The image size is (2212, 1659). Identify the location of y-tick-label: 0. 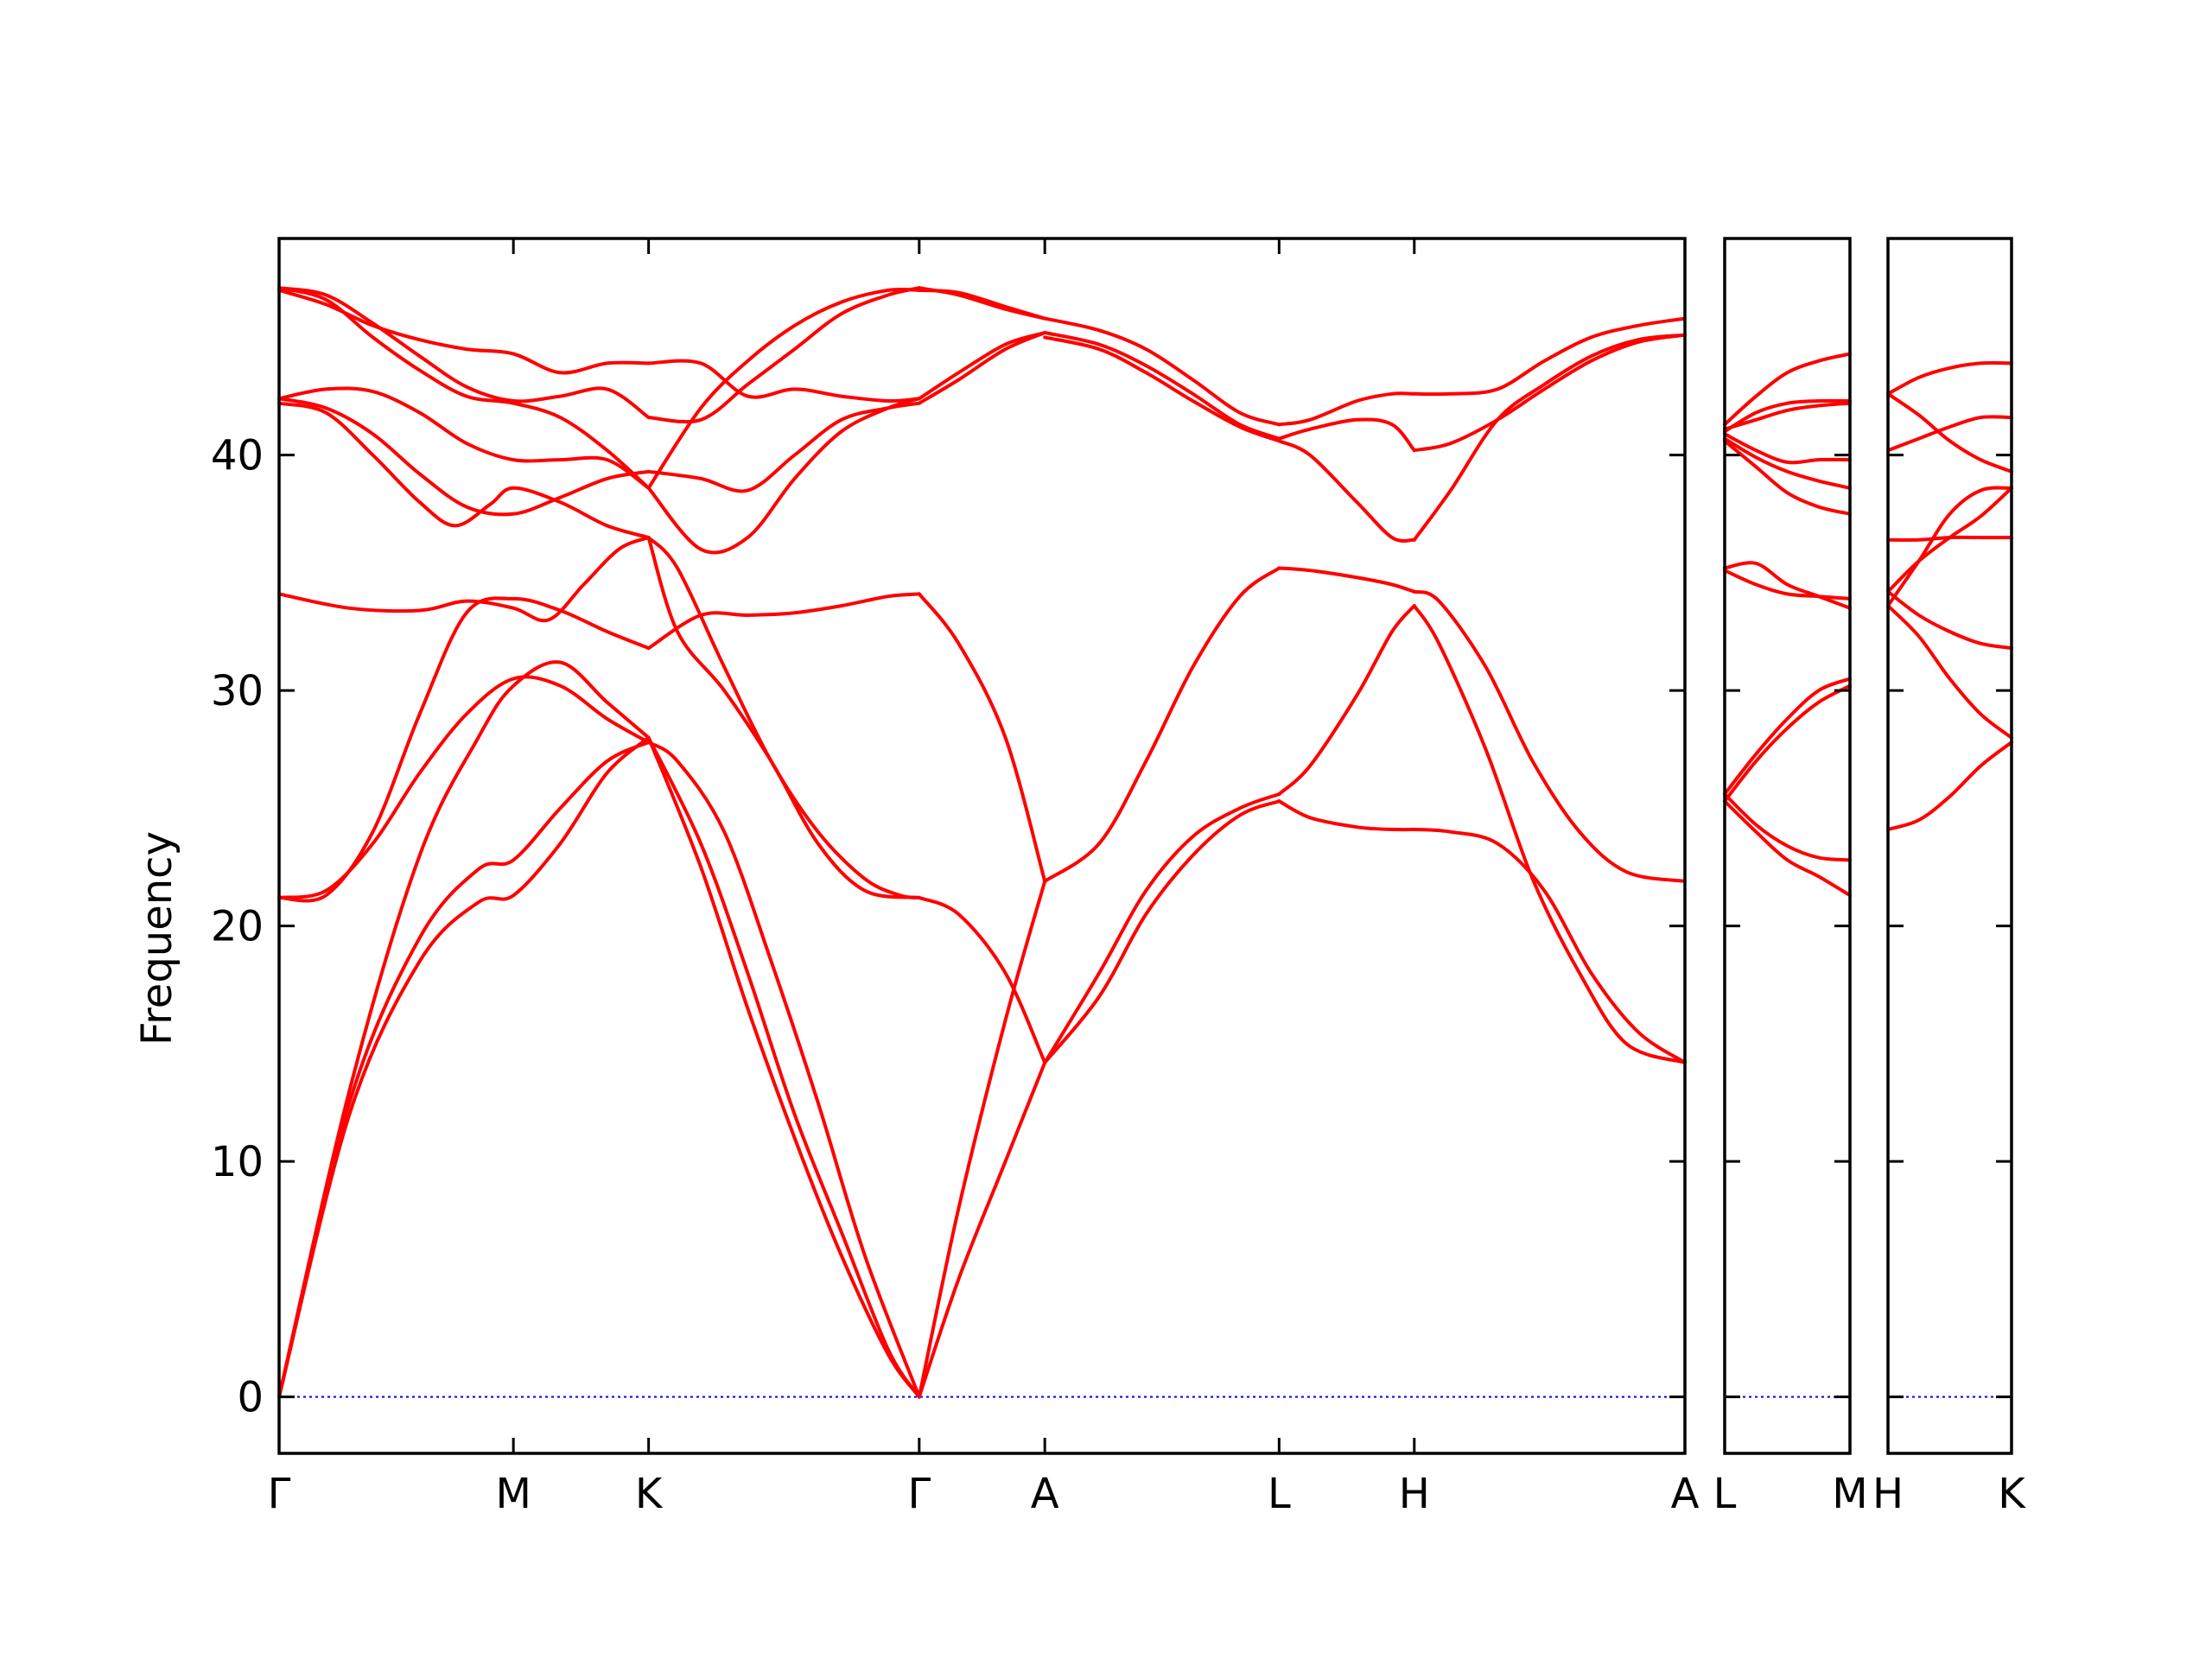
(250, 1398).